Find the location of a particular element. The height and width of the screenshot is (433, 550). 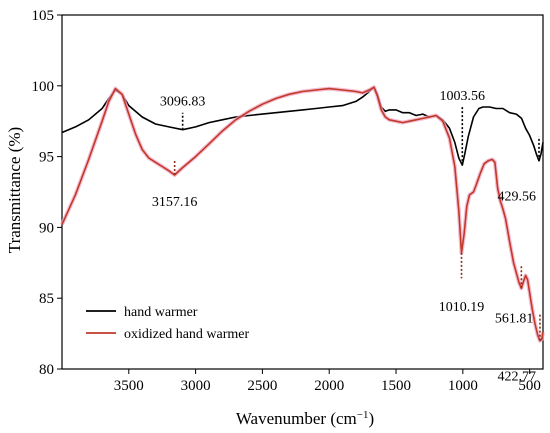

x-tick-label: 3500 is located at coordinates (129, 386).